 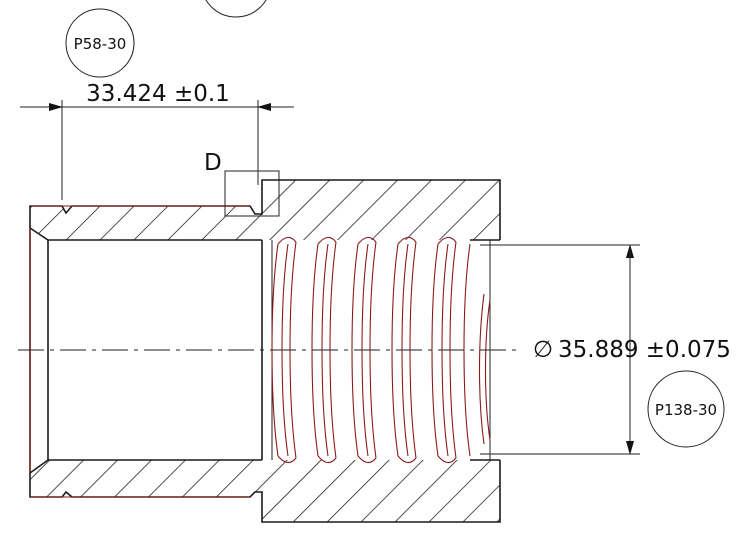 I want to click on balloon-right: P138-30, so click(x=686, y=409).